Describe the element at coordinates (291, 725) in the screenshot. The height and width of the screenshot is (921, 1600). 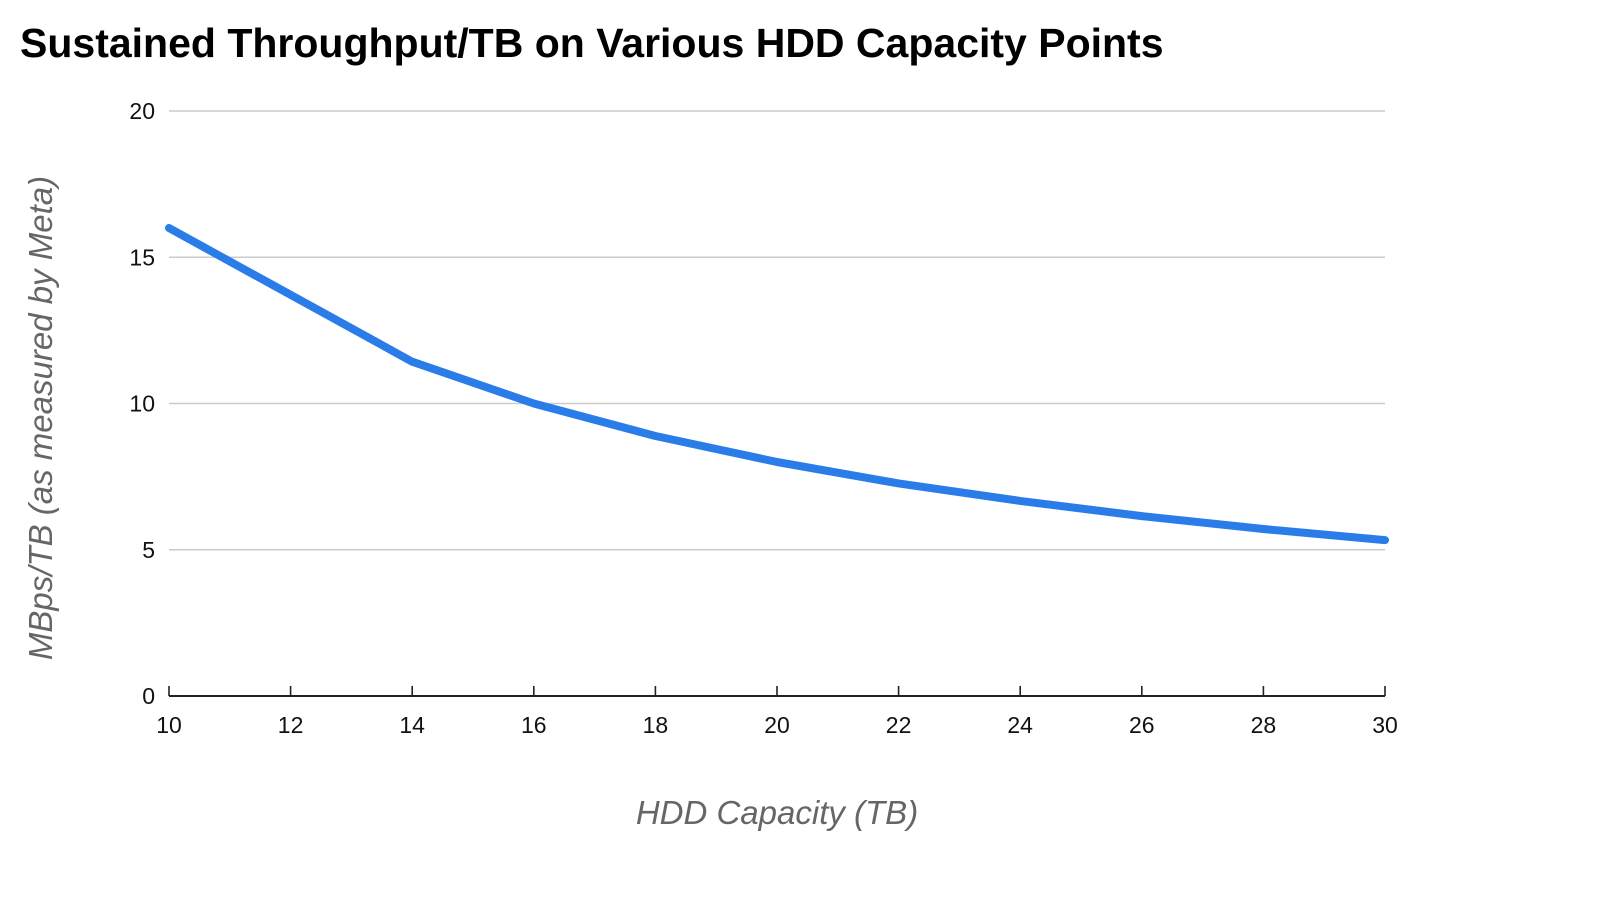
I see `x-tick-label: 12` at that location.